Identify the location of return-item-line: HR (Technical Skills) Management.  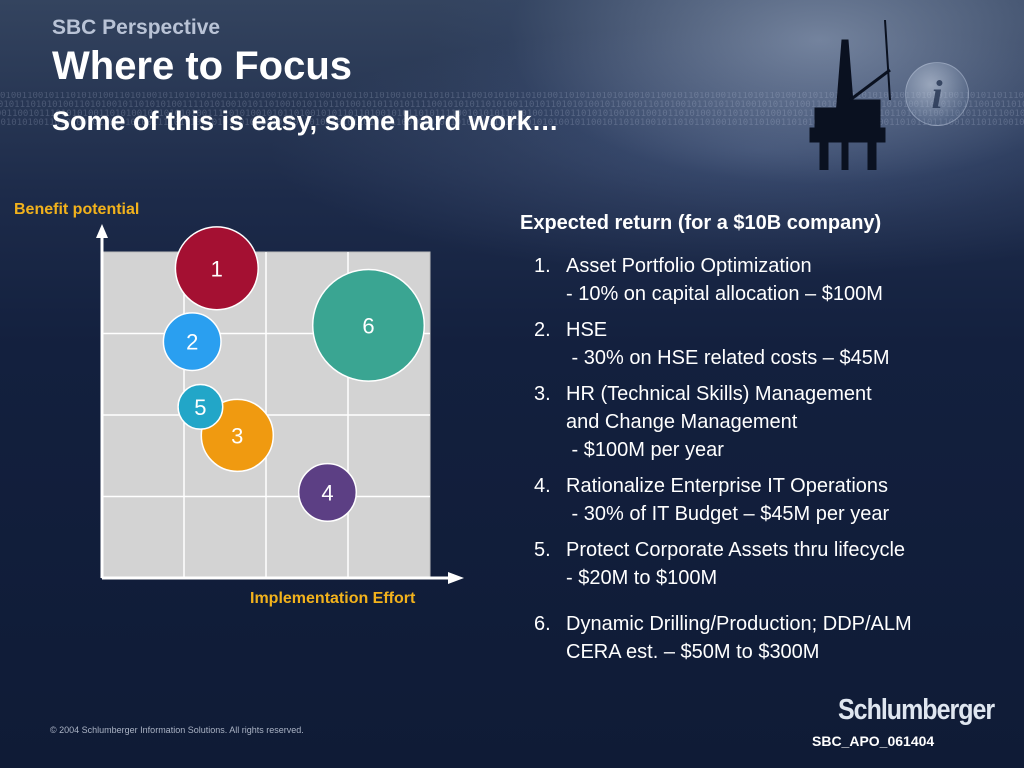
(719, 394).